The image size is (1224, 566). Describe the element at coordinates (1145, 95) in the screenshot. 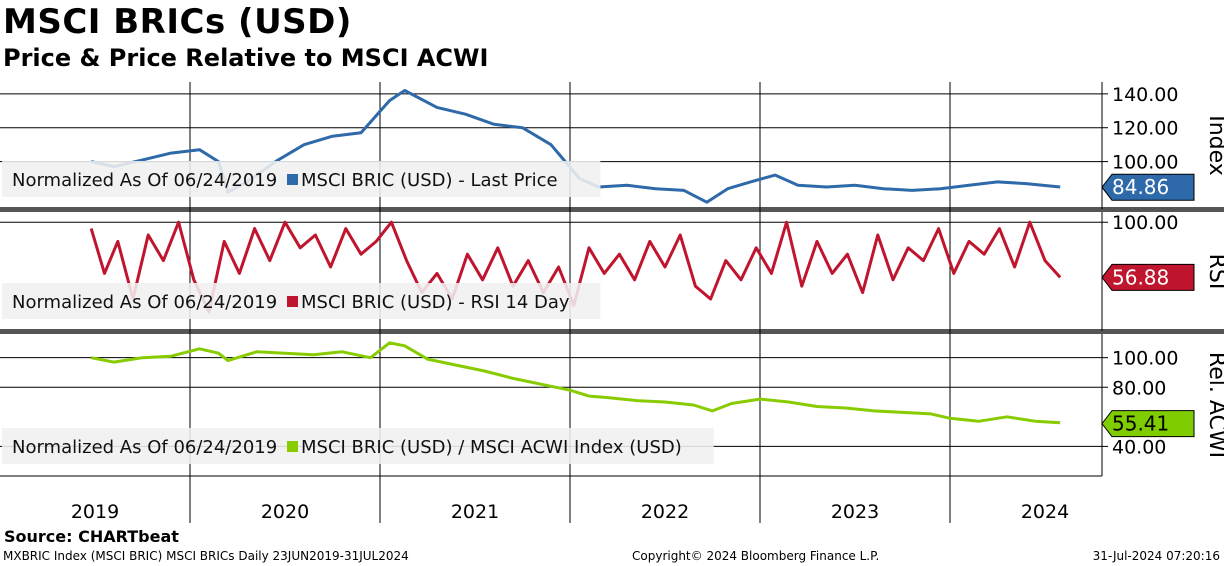

I see `y-tick-label: 140.00` at that location.